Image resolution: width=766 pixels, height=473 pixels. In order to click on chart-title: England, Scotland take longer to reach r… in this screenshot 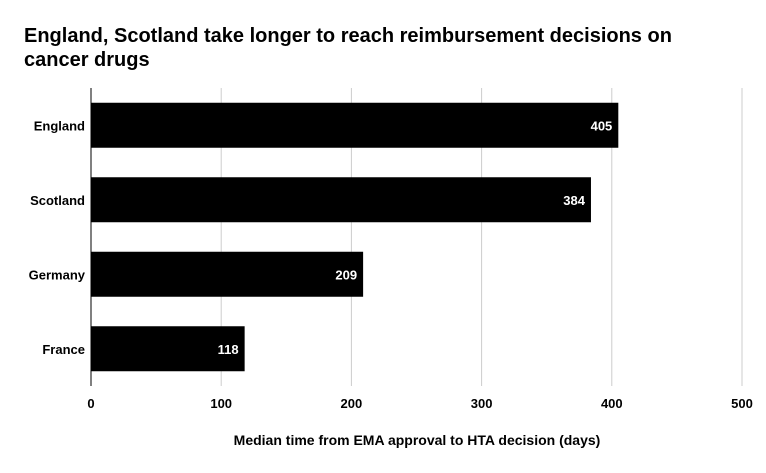, I will do `click(348, 48)`.